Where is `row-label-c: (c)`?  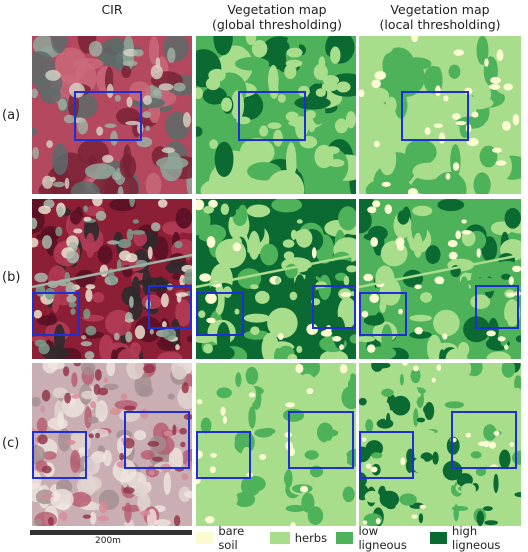 row-label-c: (c) is located at coordinates (11, 443).